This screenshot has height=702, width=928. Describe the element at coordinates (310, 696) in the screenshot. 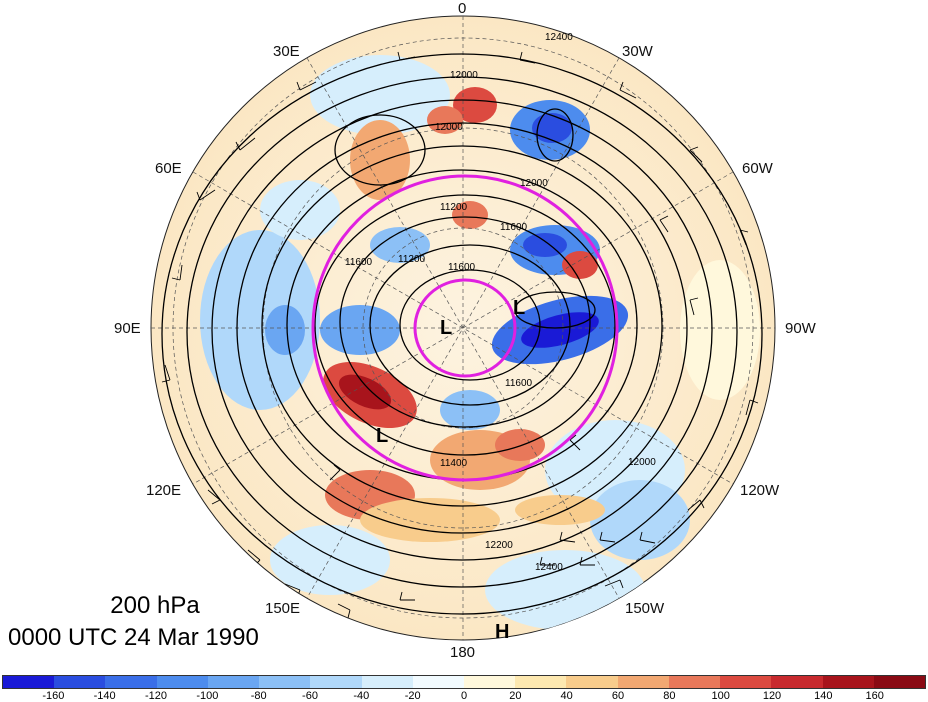

I see `colorbar-tick-label: -60` at that location.